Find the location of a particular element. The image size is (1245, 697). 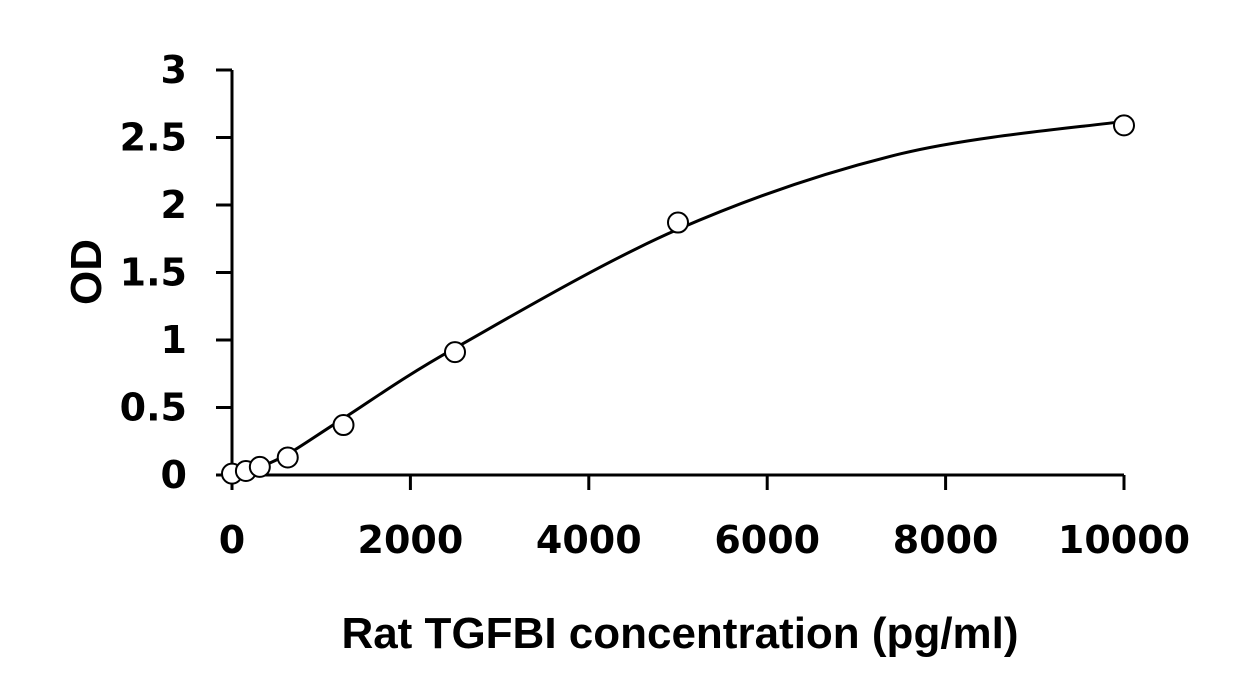

x-tick-label: 4000 is located at coordinates (589, 540).